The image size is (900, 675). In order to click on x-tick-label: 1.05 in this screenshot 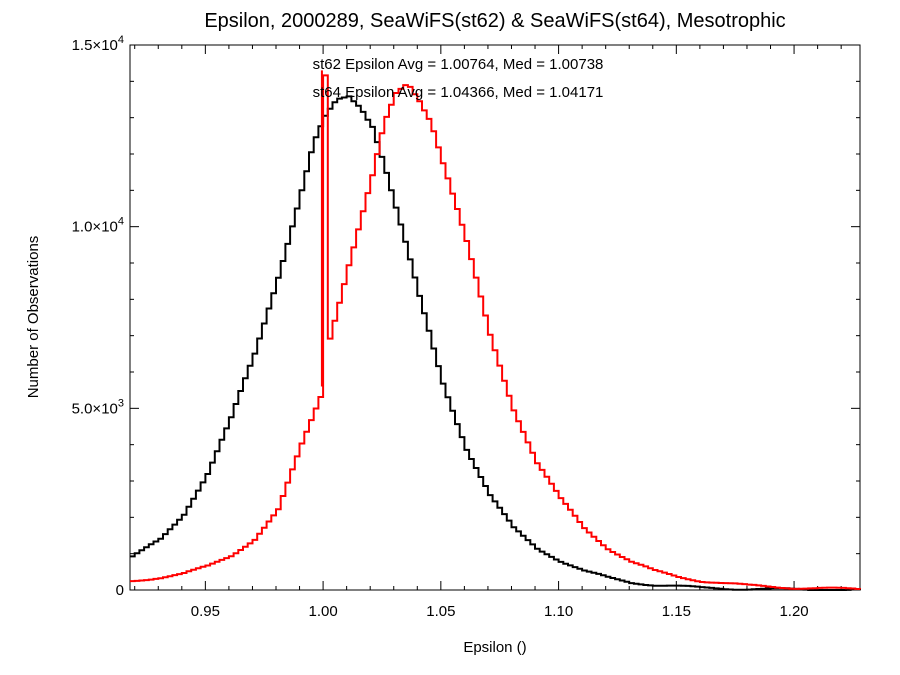, I will do `click(440, 611)`.